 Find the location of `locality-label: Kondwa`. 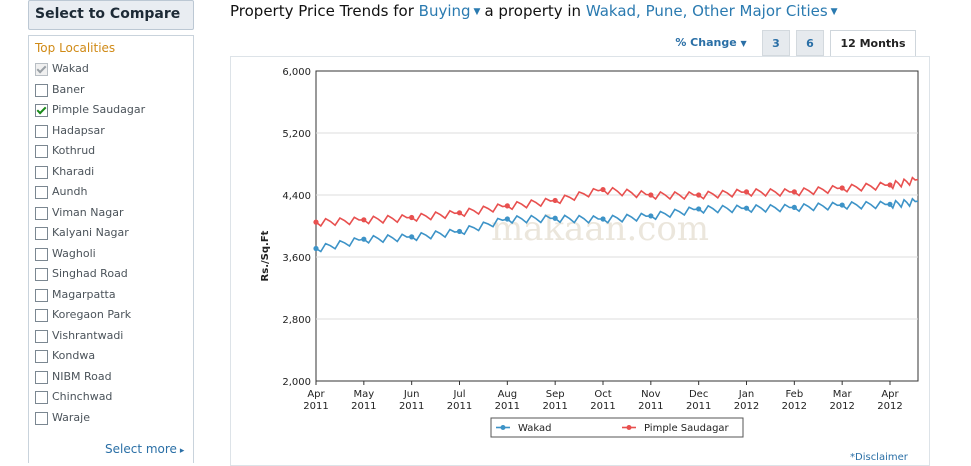

locality-label: Kondwa is located at coordinates (74, 355).